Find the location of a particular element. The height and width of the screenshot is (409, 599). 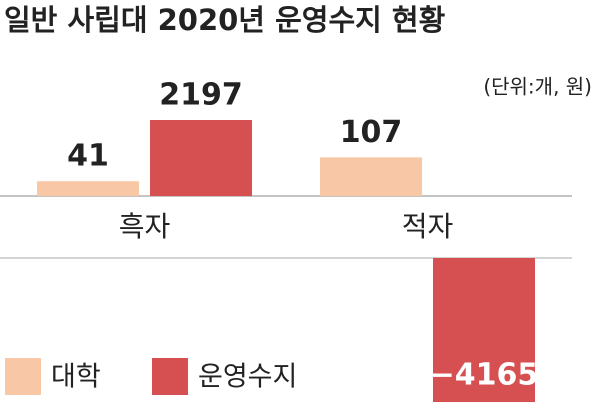

category-label: 흑자 is located at coordinates (145, 226).